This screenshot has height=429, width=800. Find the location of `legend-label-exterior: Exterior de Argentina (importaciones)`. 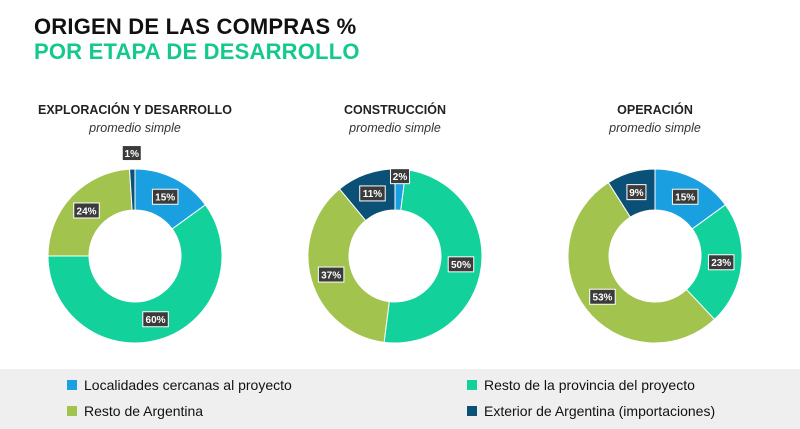

legend-label-exterior: Exterior de Argentina (importaciones) is located at coordinates (600, 411).